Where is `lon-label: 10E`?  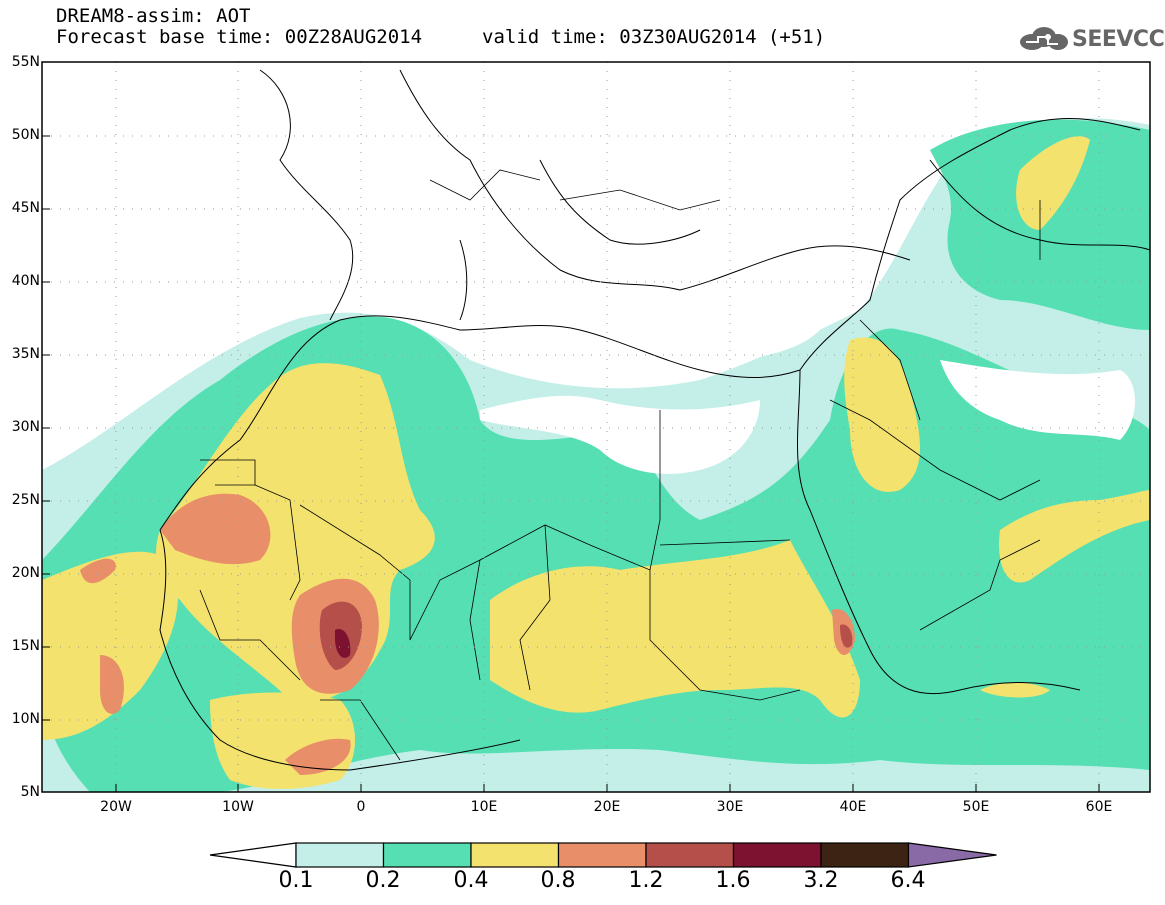 lon-label: 10E is located at coordinates (484, 807).